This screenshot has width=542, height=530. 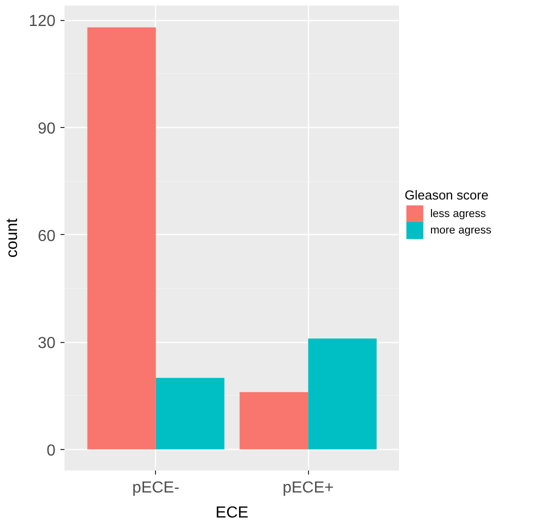 What do you see at coordinates (51, 451) in the screenshot?
I see `y-tick-label: 0` at bounding box center [51, 451].